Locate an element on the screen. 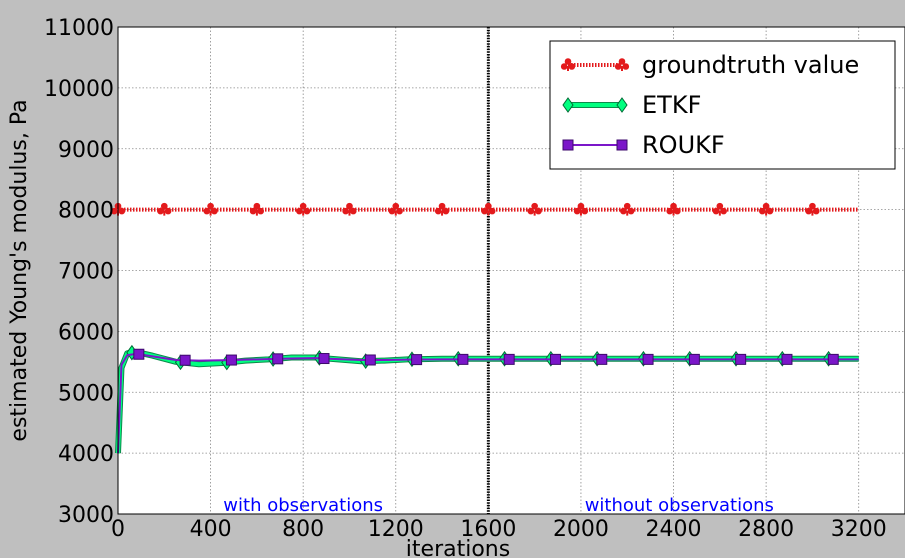 The height and width of the screenshot is (558, 905). x-tick-label: 2800 is located at coordinates (766, 529).